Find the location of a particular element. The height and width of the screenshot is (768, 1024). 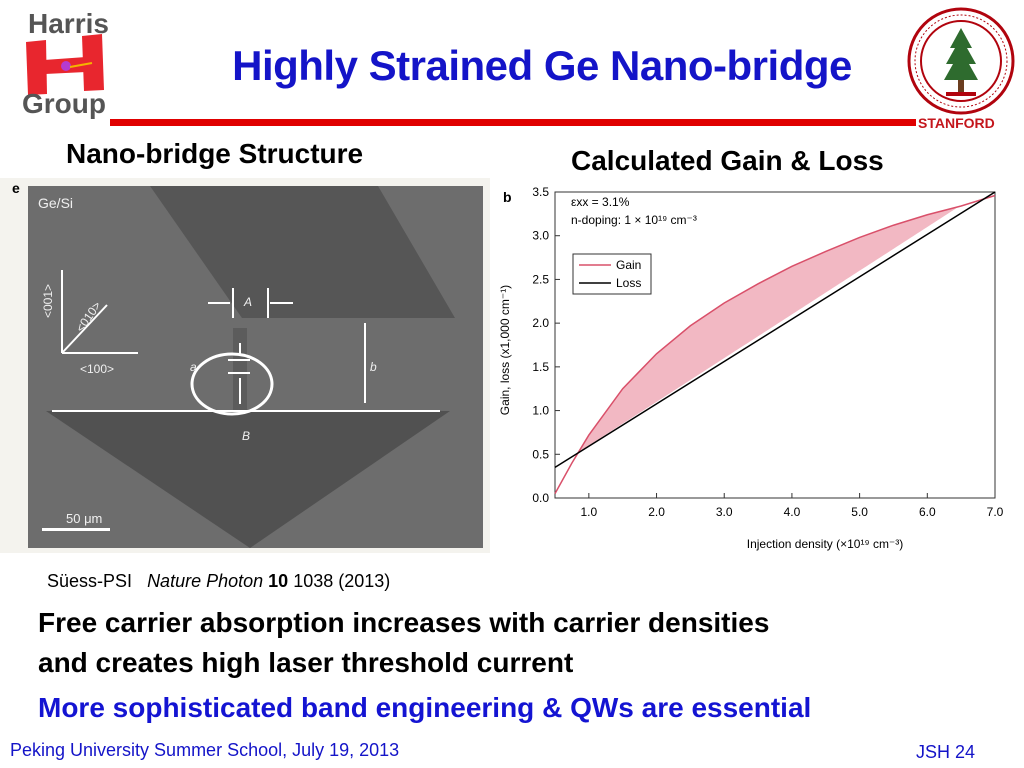

harris-group-logo: Harris Group is located at coordinates (72, 65).